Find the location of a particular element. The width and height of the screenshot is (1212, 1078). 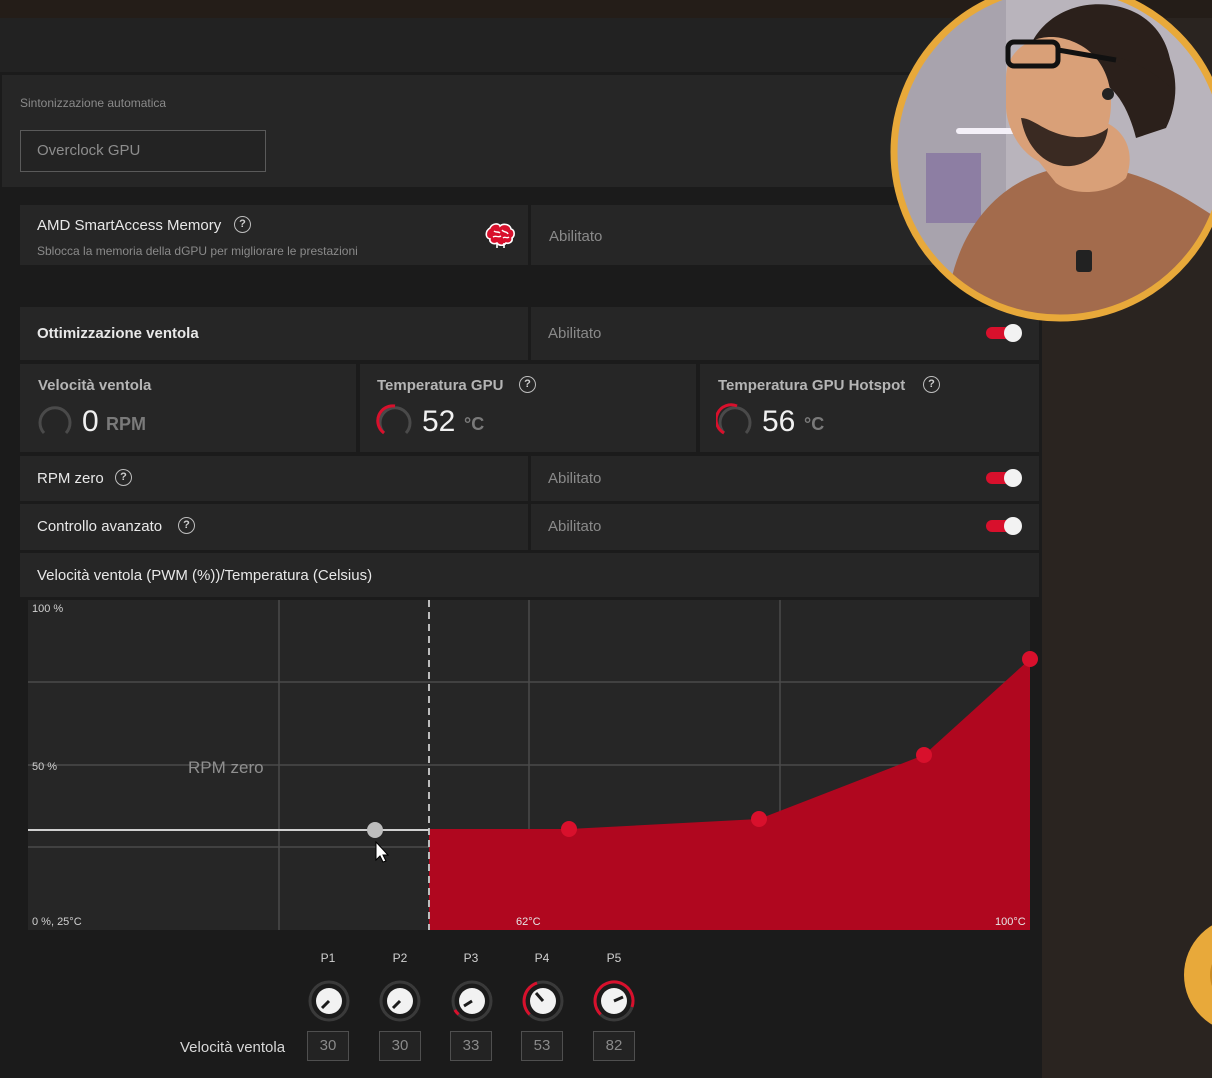

fan-tuning-row is located at coordinates (274, 333).